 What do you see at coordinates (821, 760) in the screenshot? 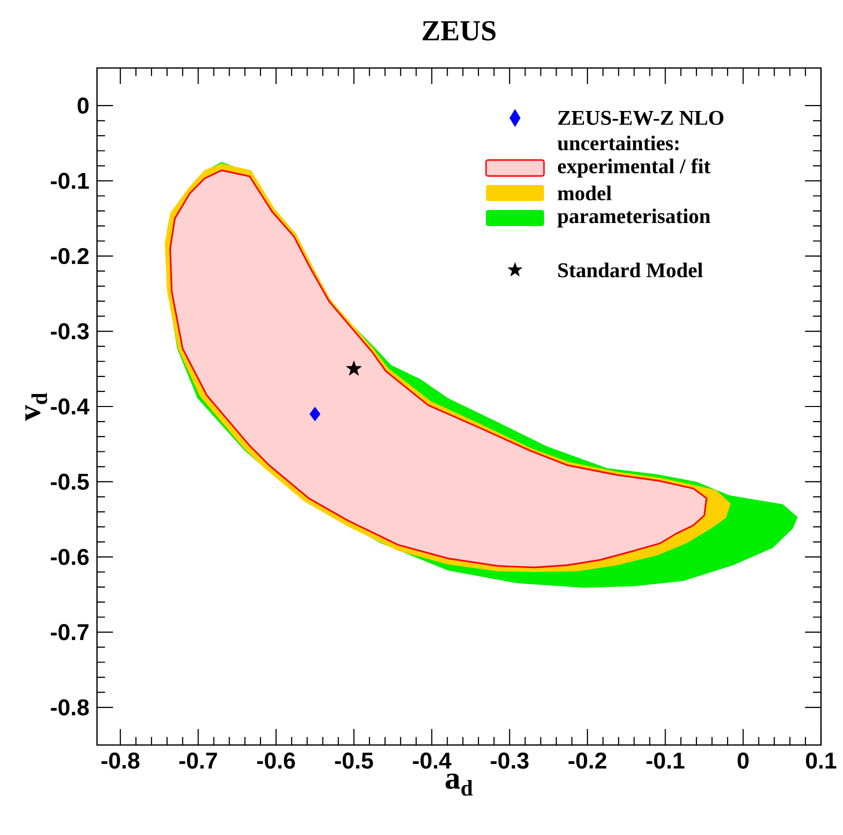
I see `x-tick-label: 0.1` at bounding box center [821, 760].